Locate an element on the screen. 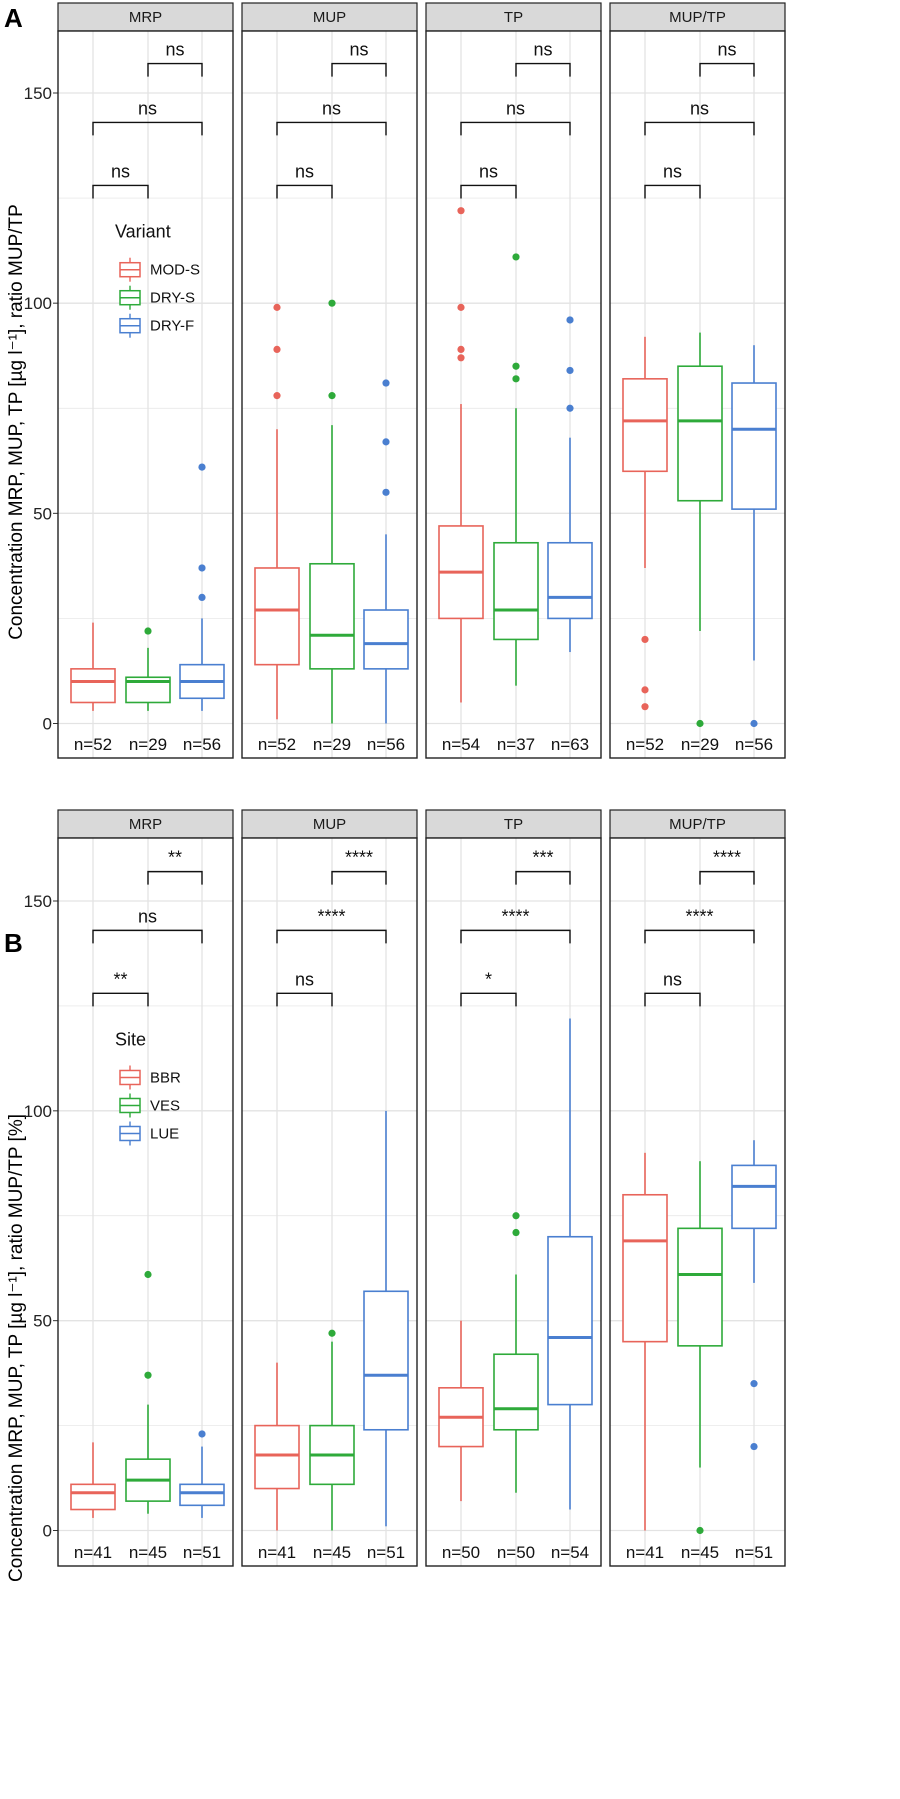 The image size is (900, 1799). legend-key-mod-s is located at coordinates (130, 269).